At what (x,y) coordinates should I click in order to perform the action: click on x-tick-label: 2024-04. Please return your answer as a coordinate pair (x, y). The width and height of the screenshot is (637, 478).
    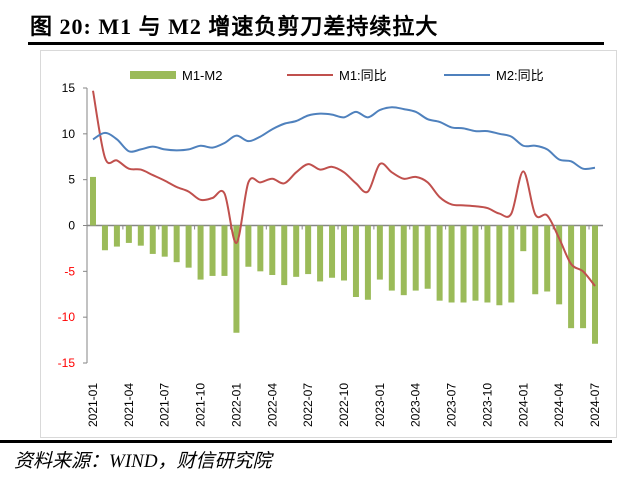
    Looking at the image, I should click on (559, 405).